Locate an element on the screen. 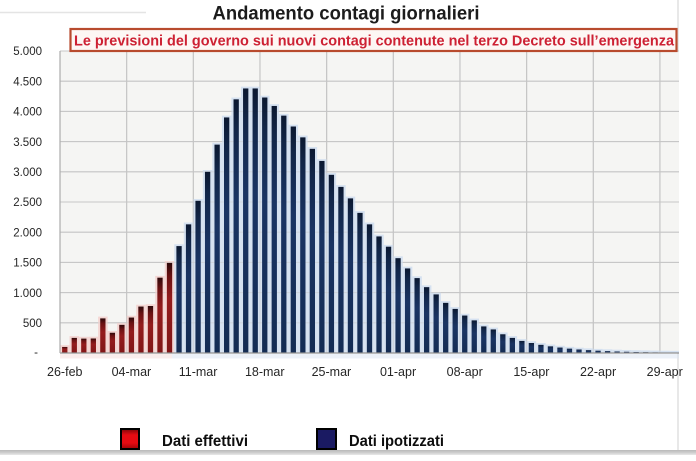  svg-text: 22-apr is located at coordinates (598, 372).